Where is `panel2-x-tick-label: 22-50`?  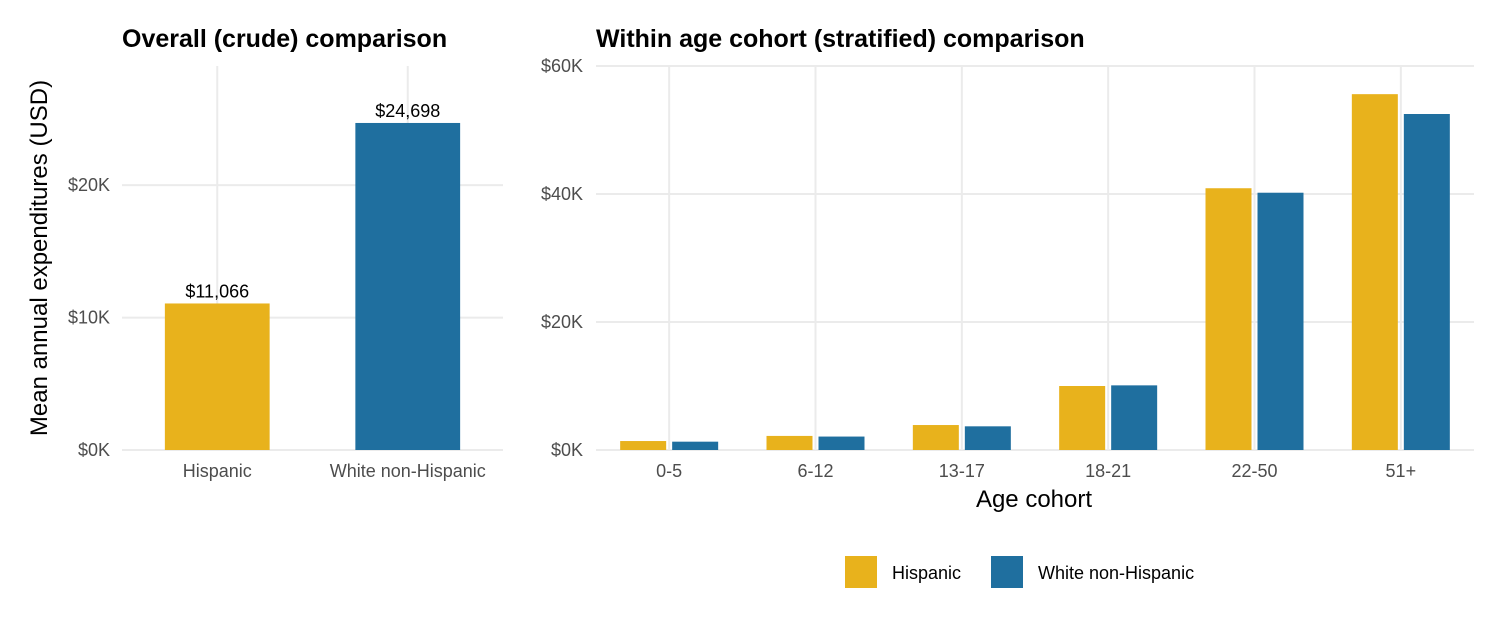
panel2-x-tick-label: 22-50 is located at coordinates (1254, 471).